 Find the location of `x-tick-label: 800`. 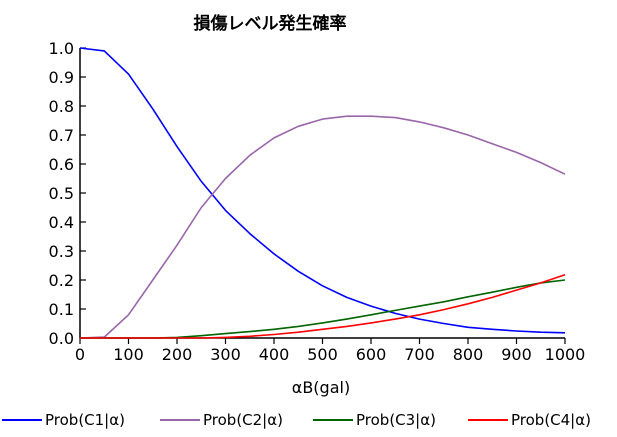

x-tick-label: 800 is located at coordinates (468, 354).